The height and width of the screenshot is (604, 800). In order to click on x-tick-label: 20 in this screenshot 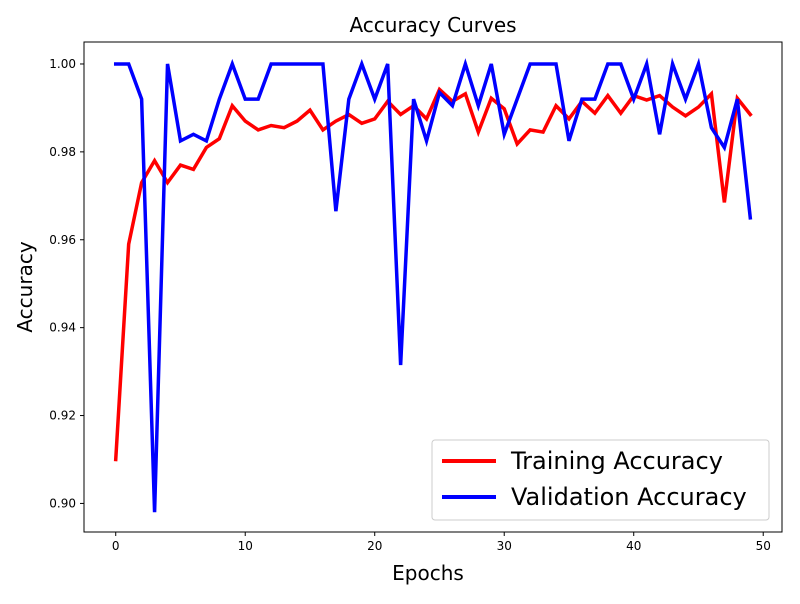, I will do `click(374, 546)`.